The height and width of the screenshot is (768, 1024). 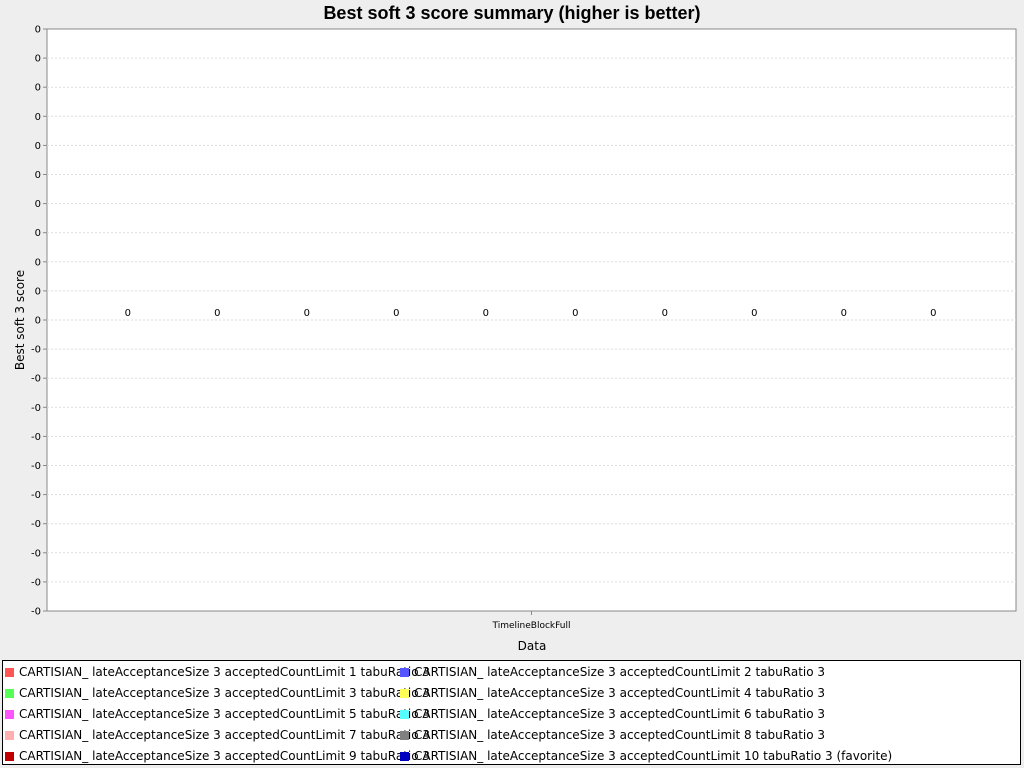 I want to click on y-axis-label: Best soft 3 score, so click(x=20, y=320).